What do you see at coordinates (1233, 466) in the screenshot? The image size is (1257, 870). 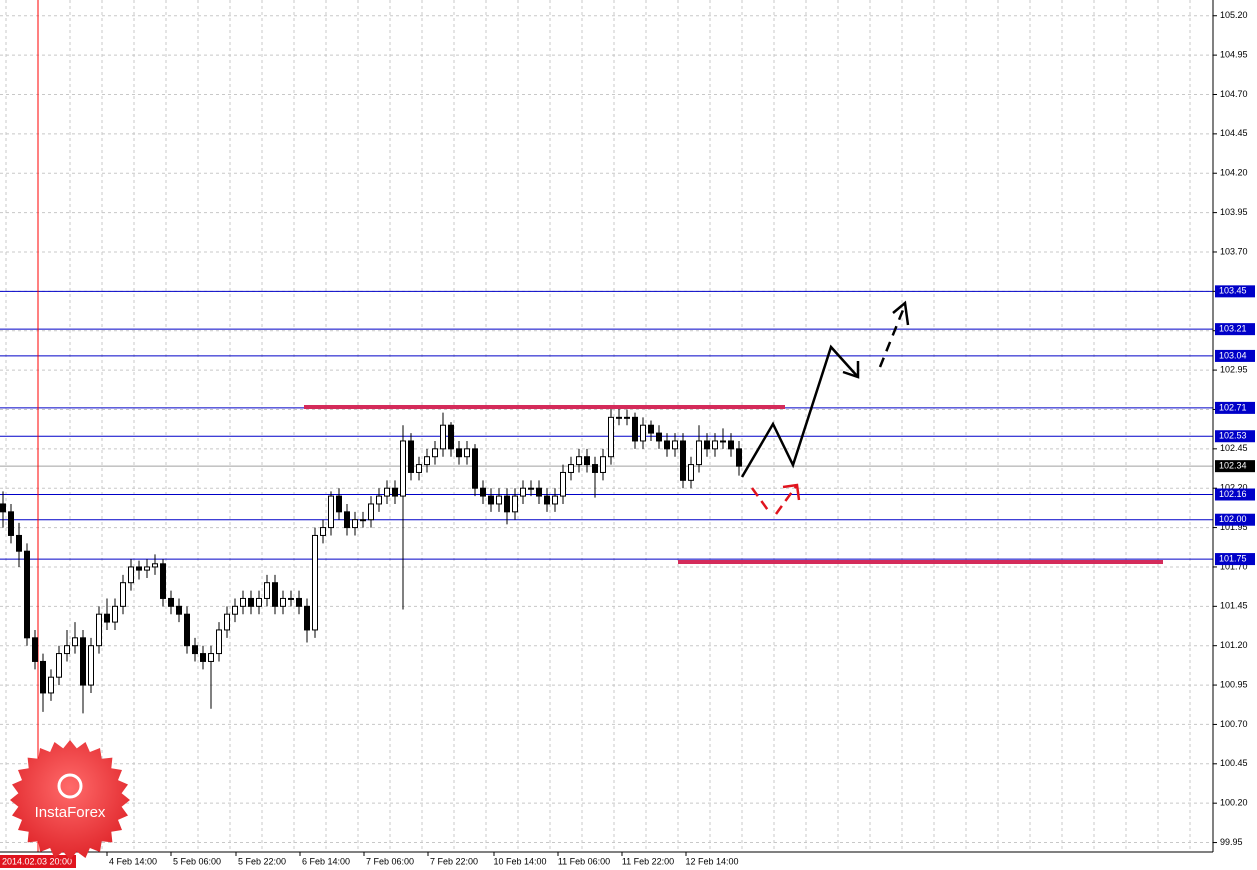 I see `price-label: 102.34` at bounding box center [1233, 466].